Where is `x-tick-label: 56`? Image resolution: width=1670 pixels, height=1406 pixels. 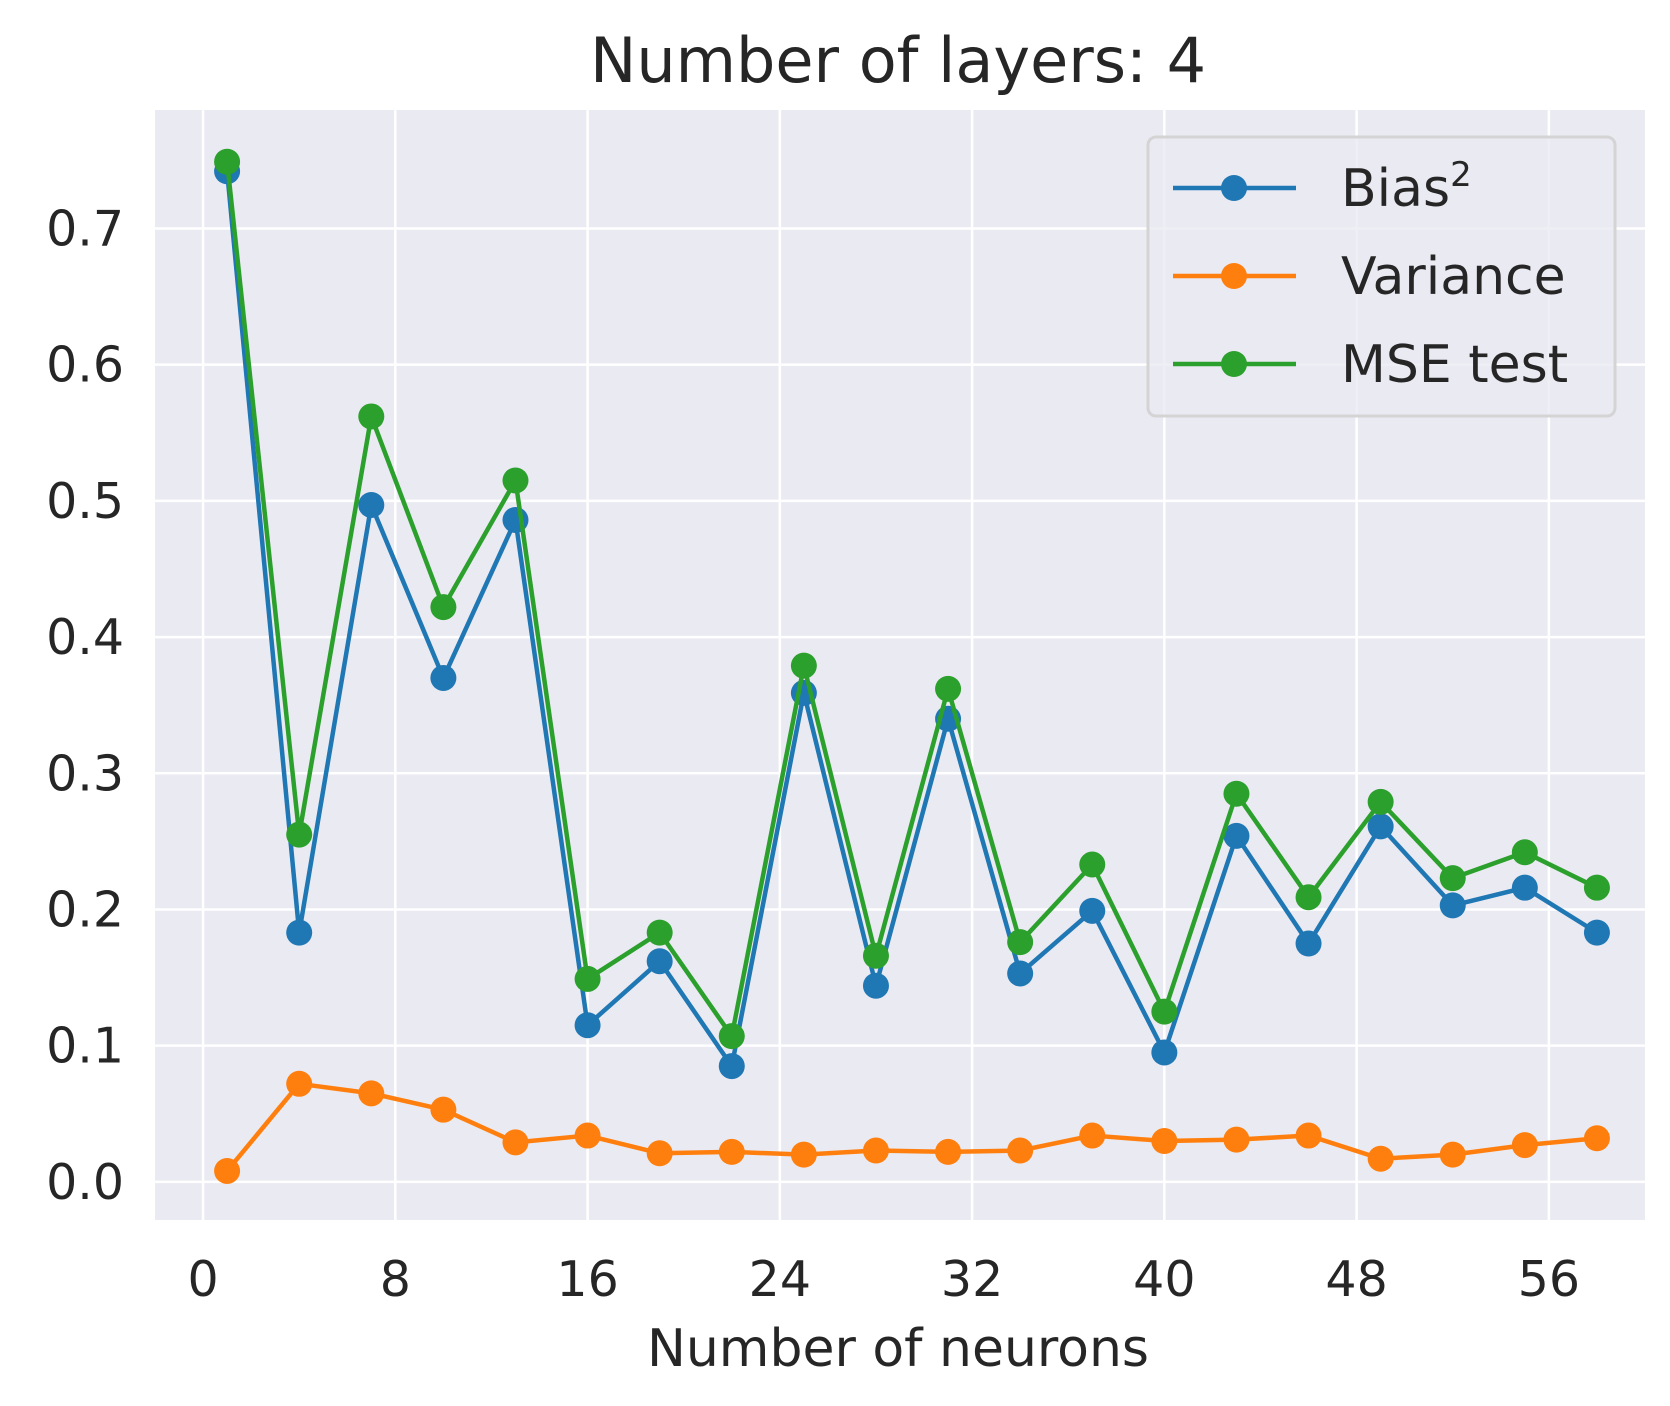 x-tick-label: 56 is located at coordinates (1549, 1279).